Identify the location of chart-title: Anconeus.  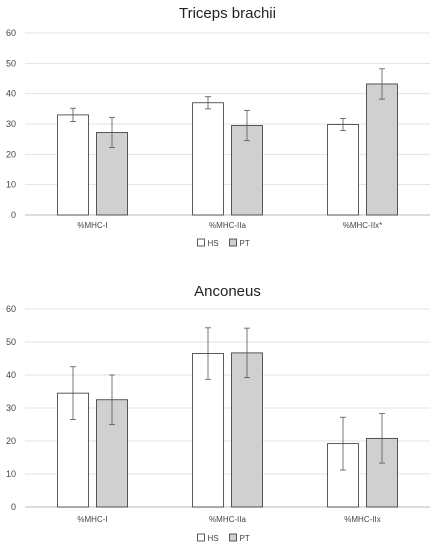
(227, 291).